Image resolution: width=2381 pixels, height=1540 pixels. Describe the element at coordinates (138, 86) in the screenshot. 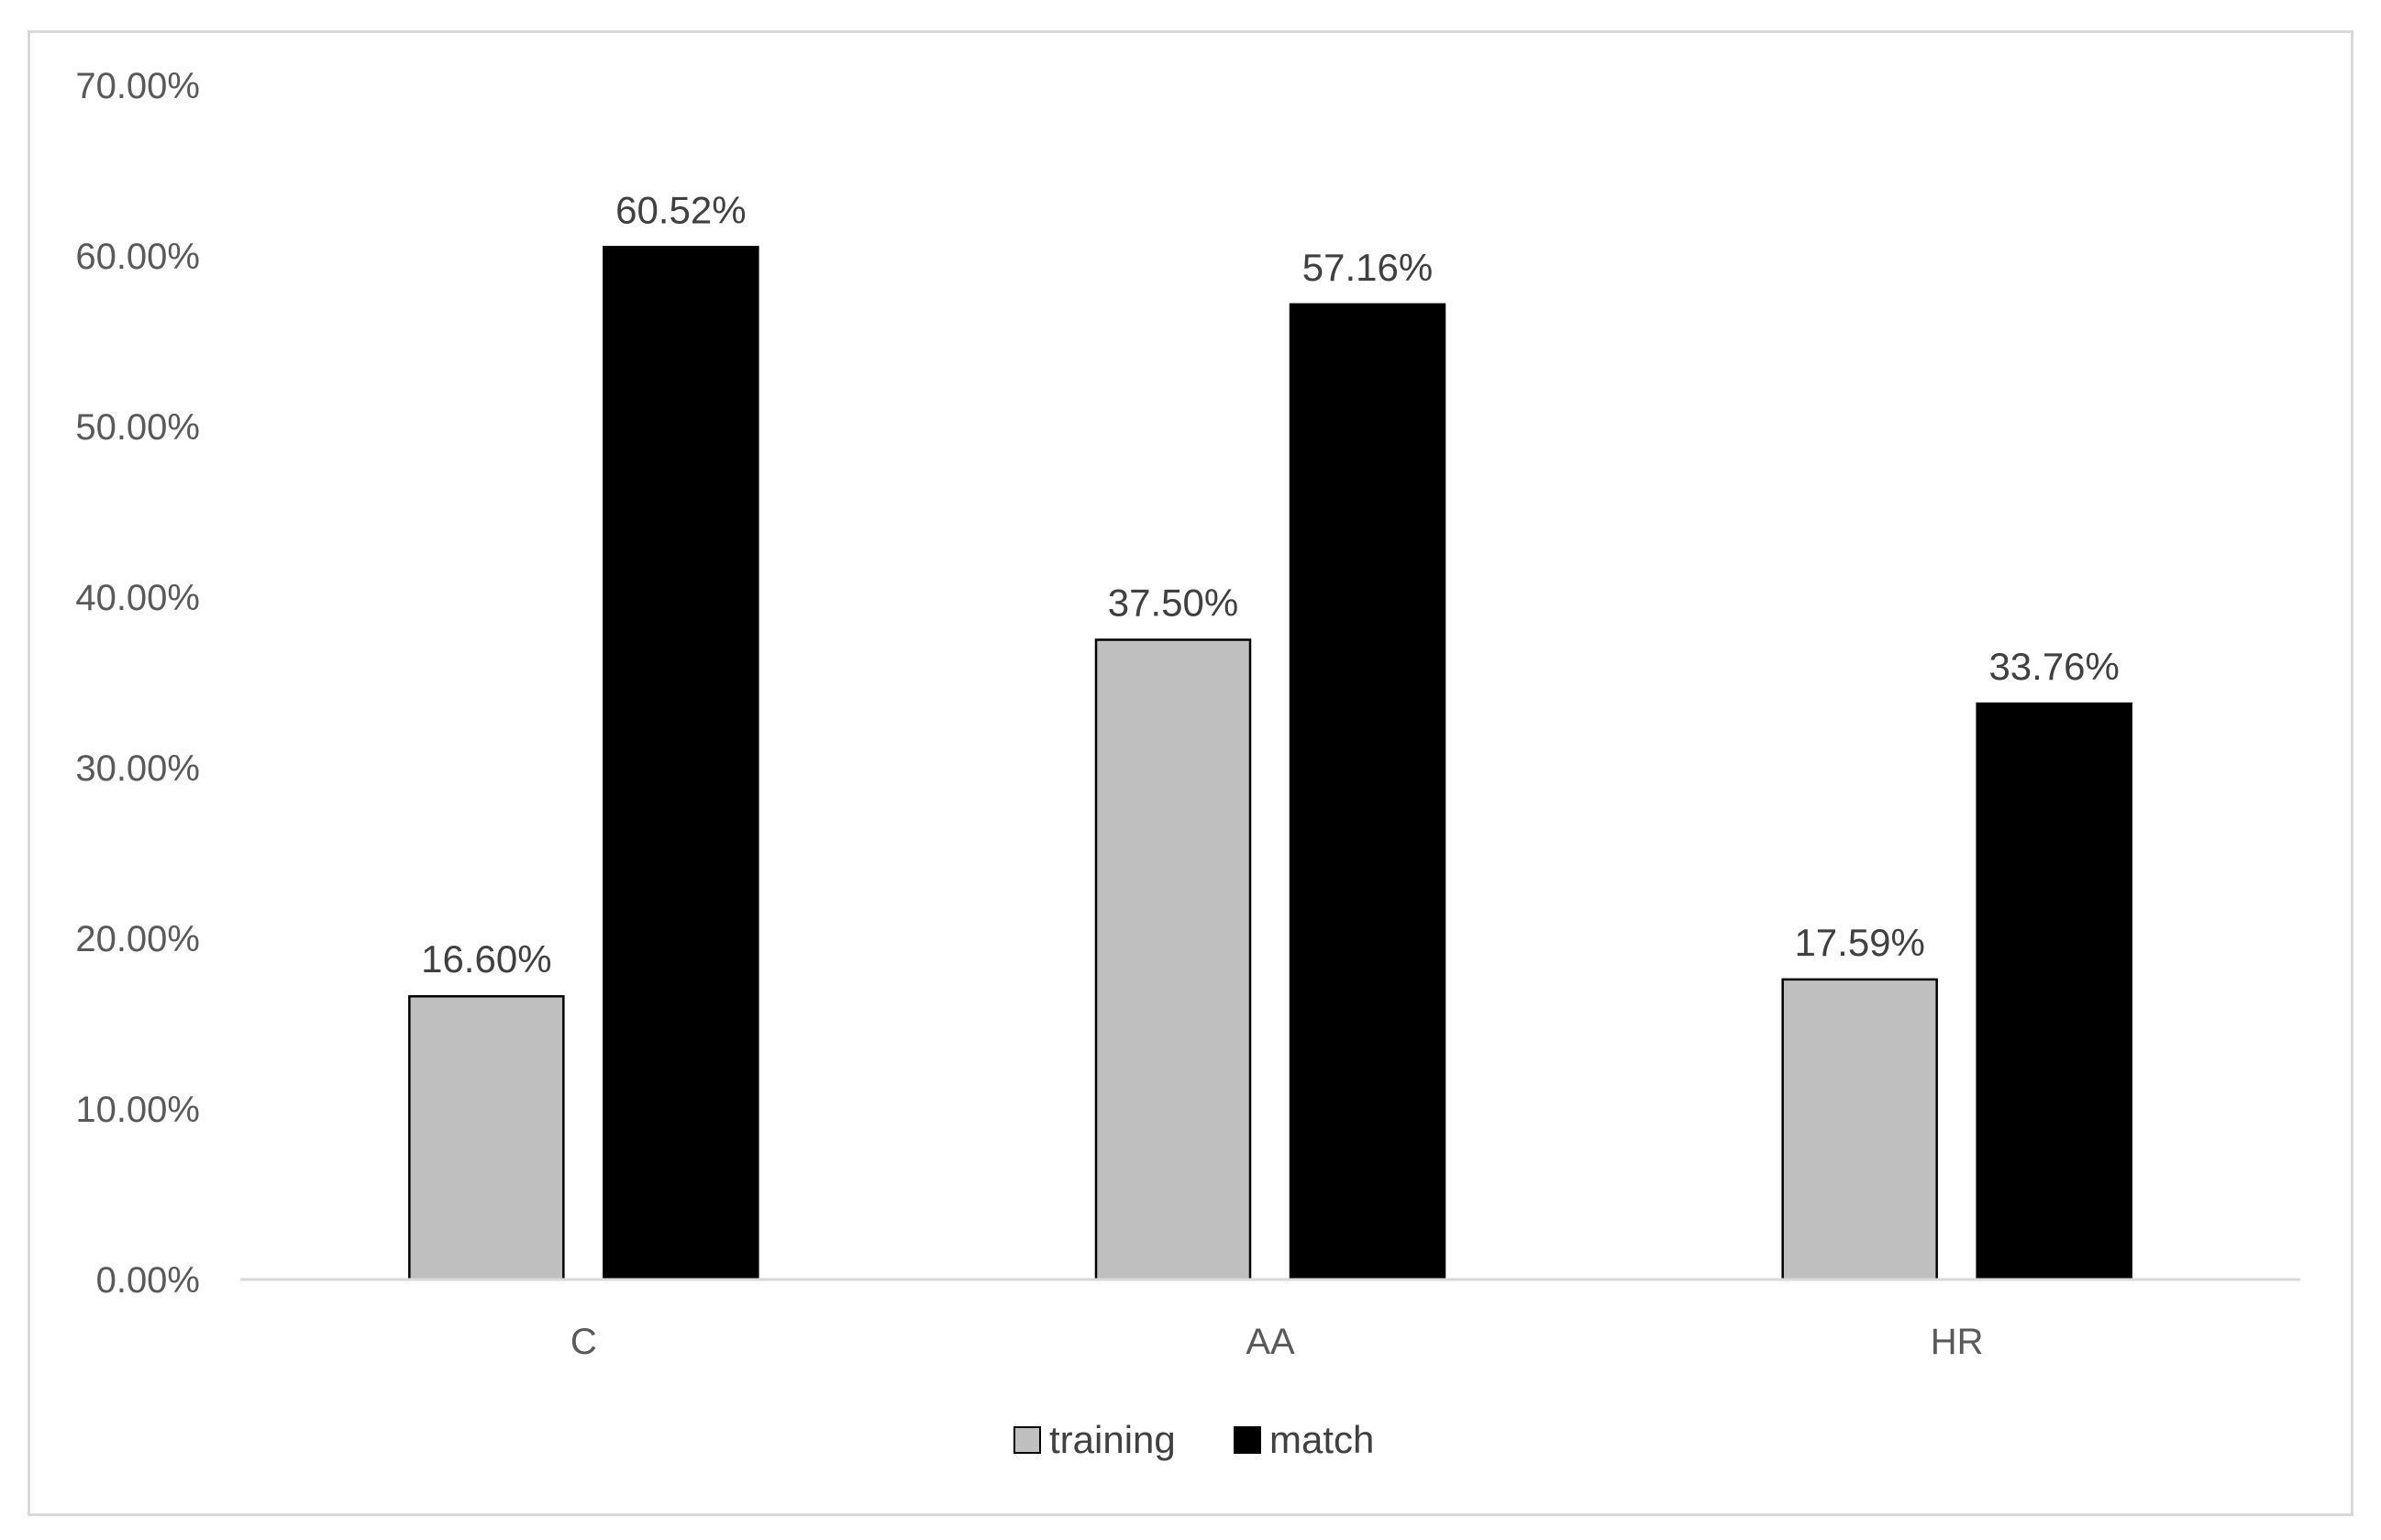

I see `y-tick-label: 70.00%` at that location.